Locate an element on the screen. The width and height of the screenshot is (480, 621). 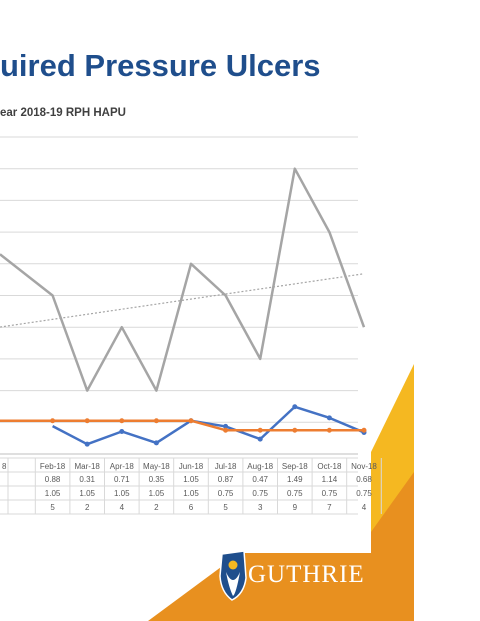
table-cell: 1.49 is located at coordinates (295, 479).